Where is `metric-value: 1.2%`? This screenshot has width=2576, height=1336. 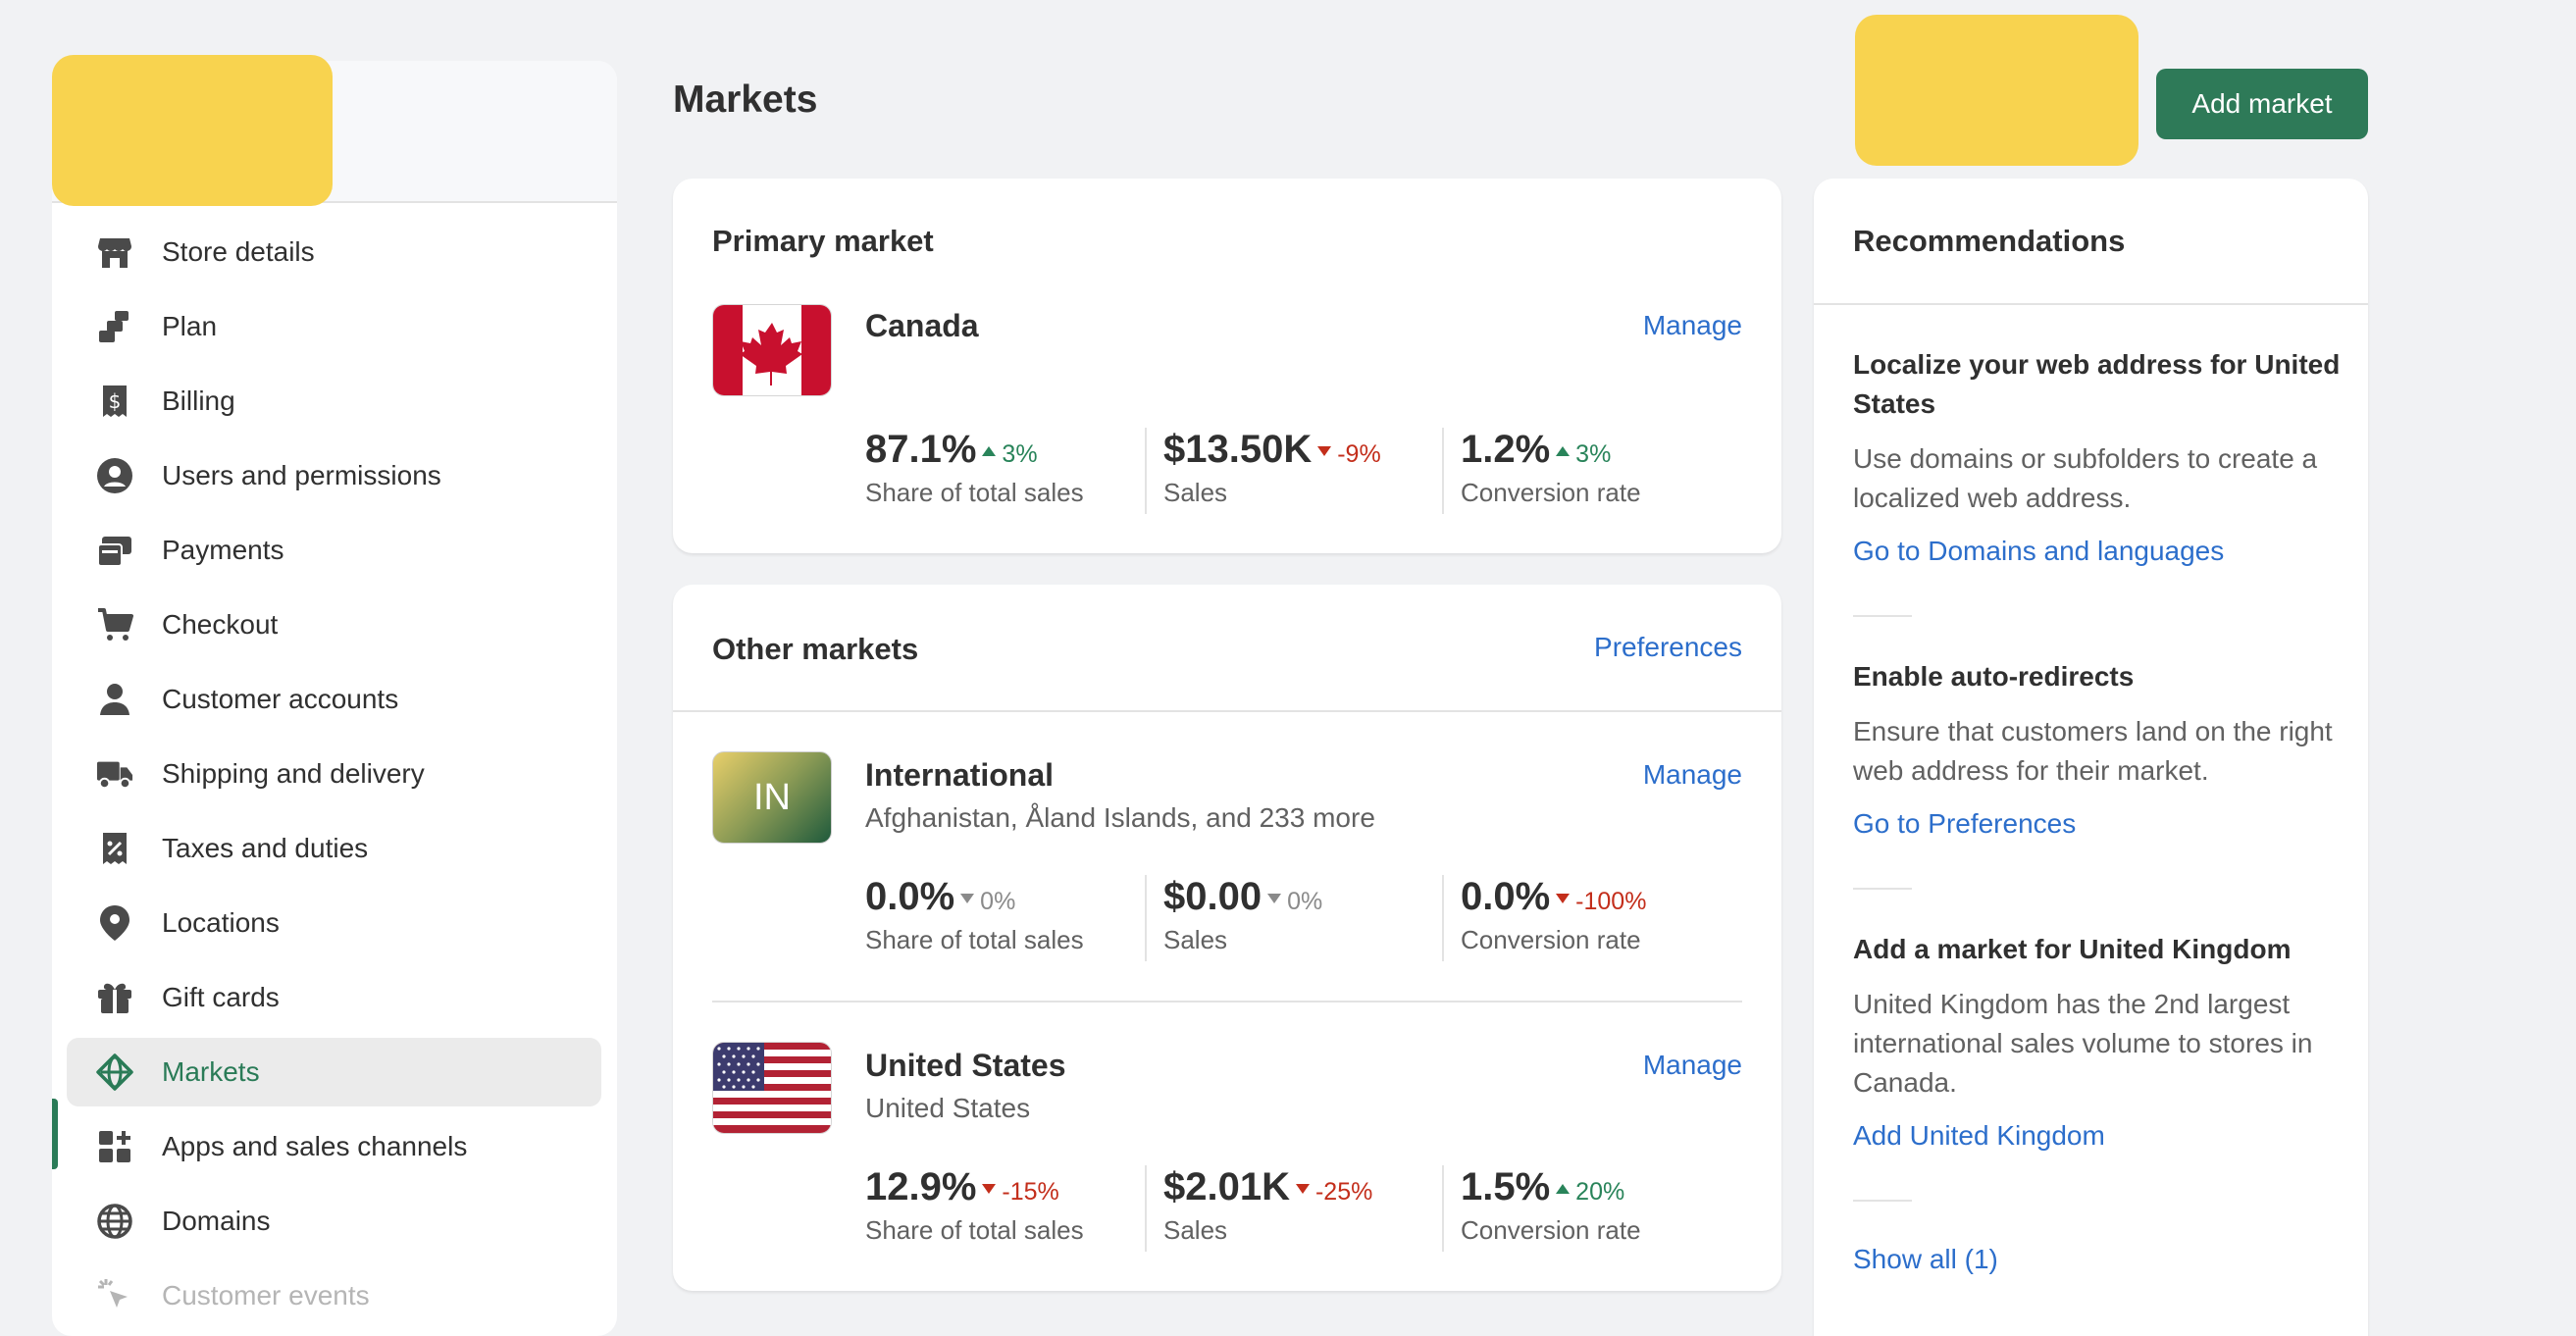 metric-value: 1.2% is located at coordinates (1506, 449).